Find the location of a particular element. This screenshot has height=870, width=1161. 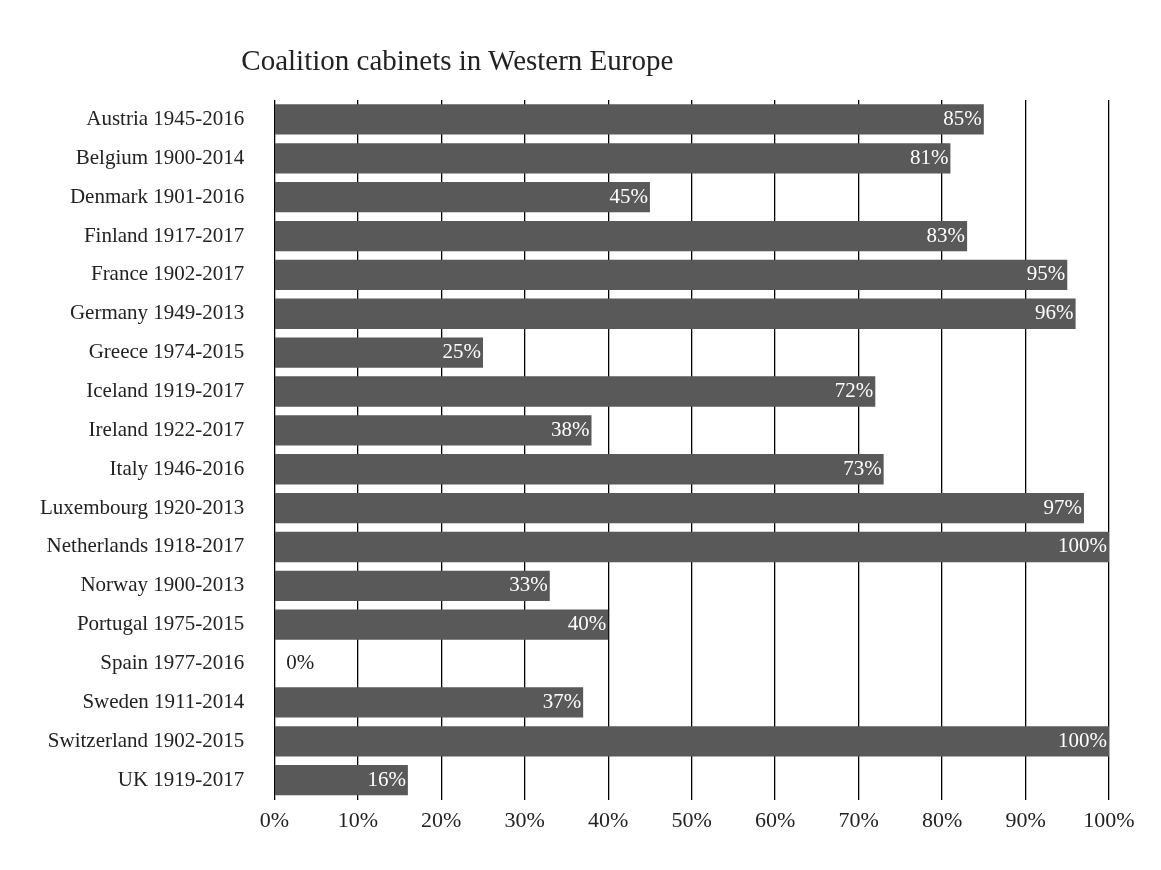

y-tick-label: Greece 1974-2015 is located at coordinates (166, 351).